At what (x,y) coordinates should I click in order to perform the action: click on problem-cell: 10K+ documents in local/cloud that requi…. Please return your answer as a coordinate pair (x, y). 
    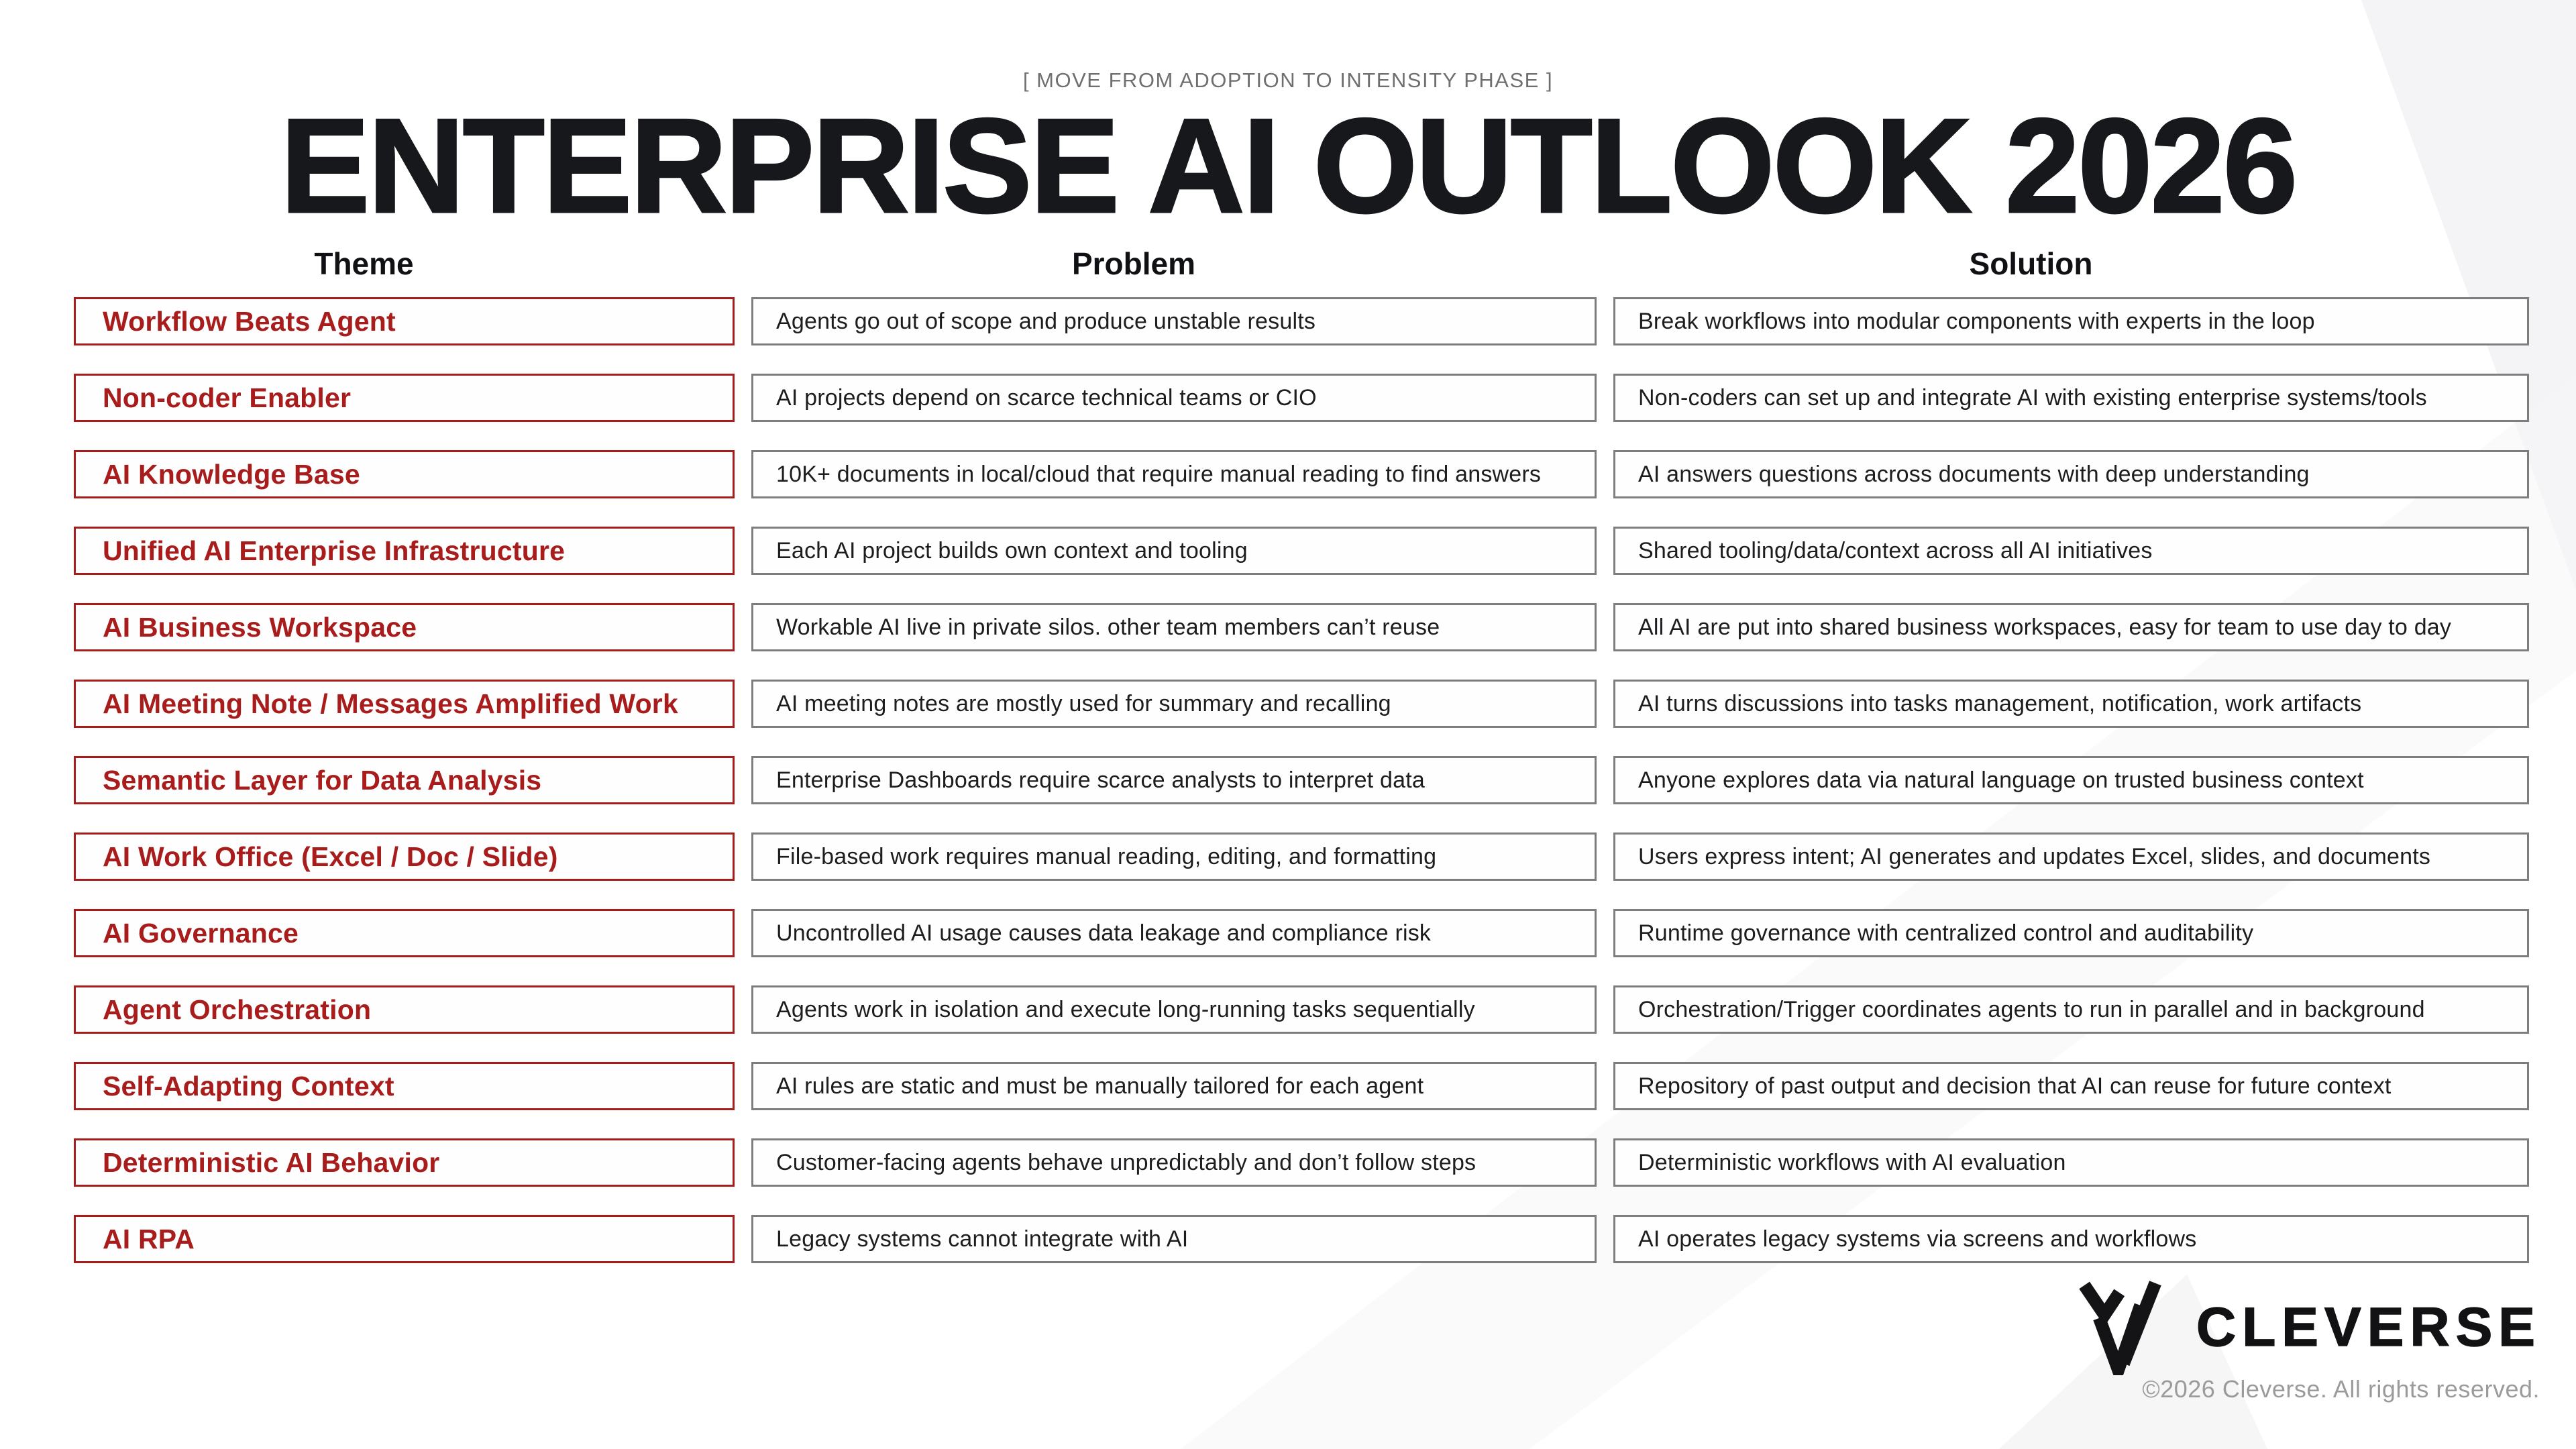
    Looking at the image, I should click on (1174, 474).